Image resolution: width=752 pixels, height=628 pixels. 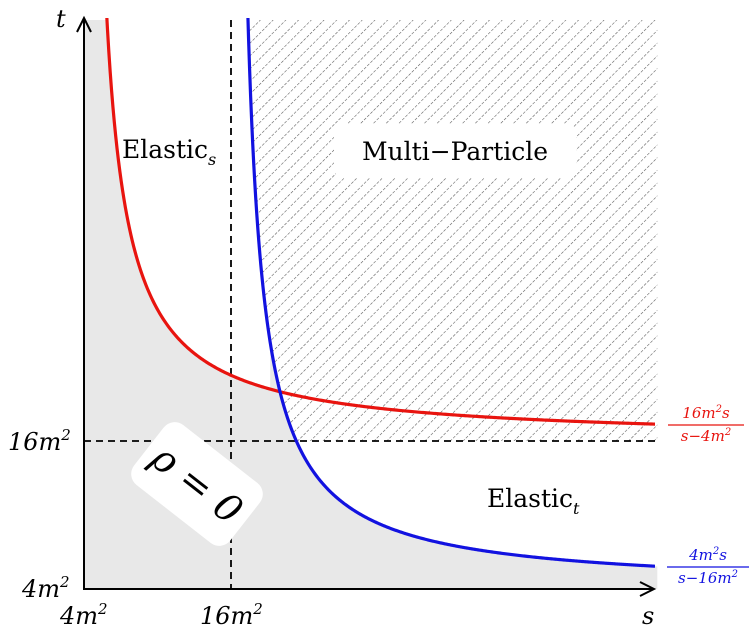 I want to click on elastic-t-label: Elastict, so click(x=533, y=501).